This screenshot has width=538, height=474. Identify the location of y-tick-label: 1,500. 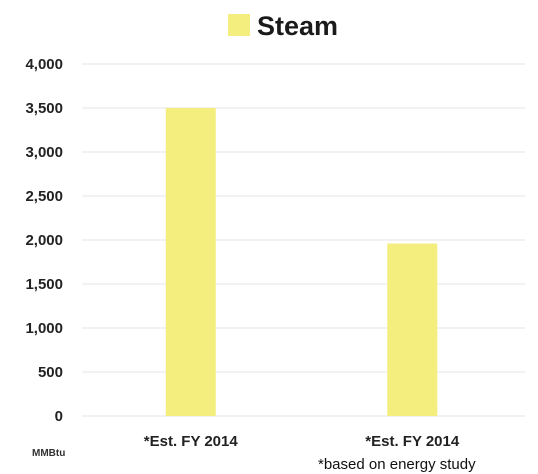
(44, 284).